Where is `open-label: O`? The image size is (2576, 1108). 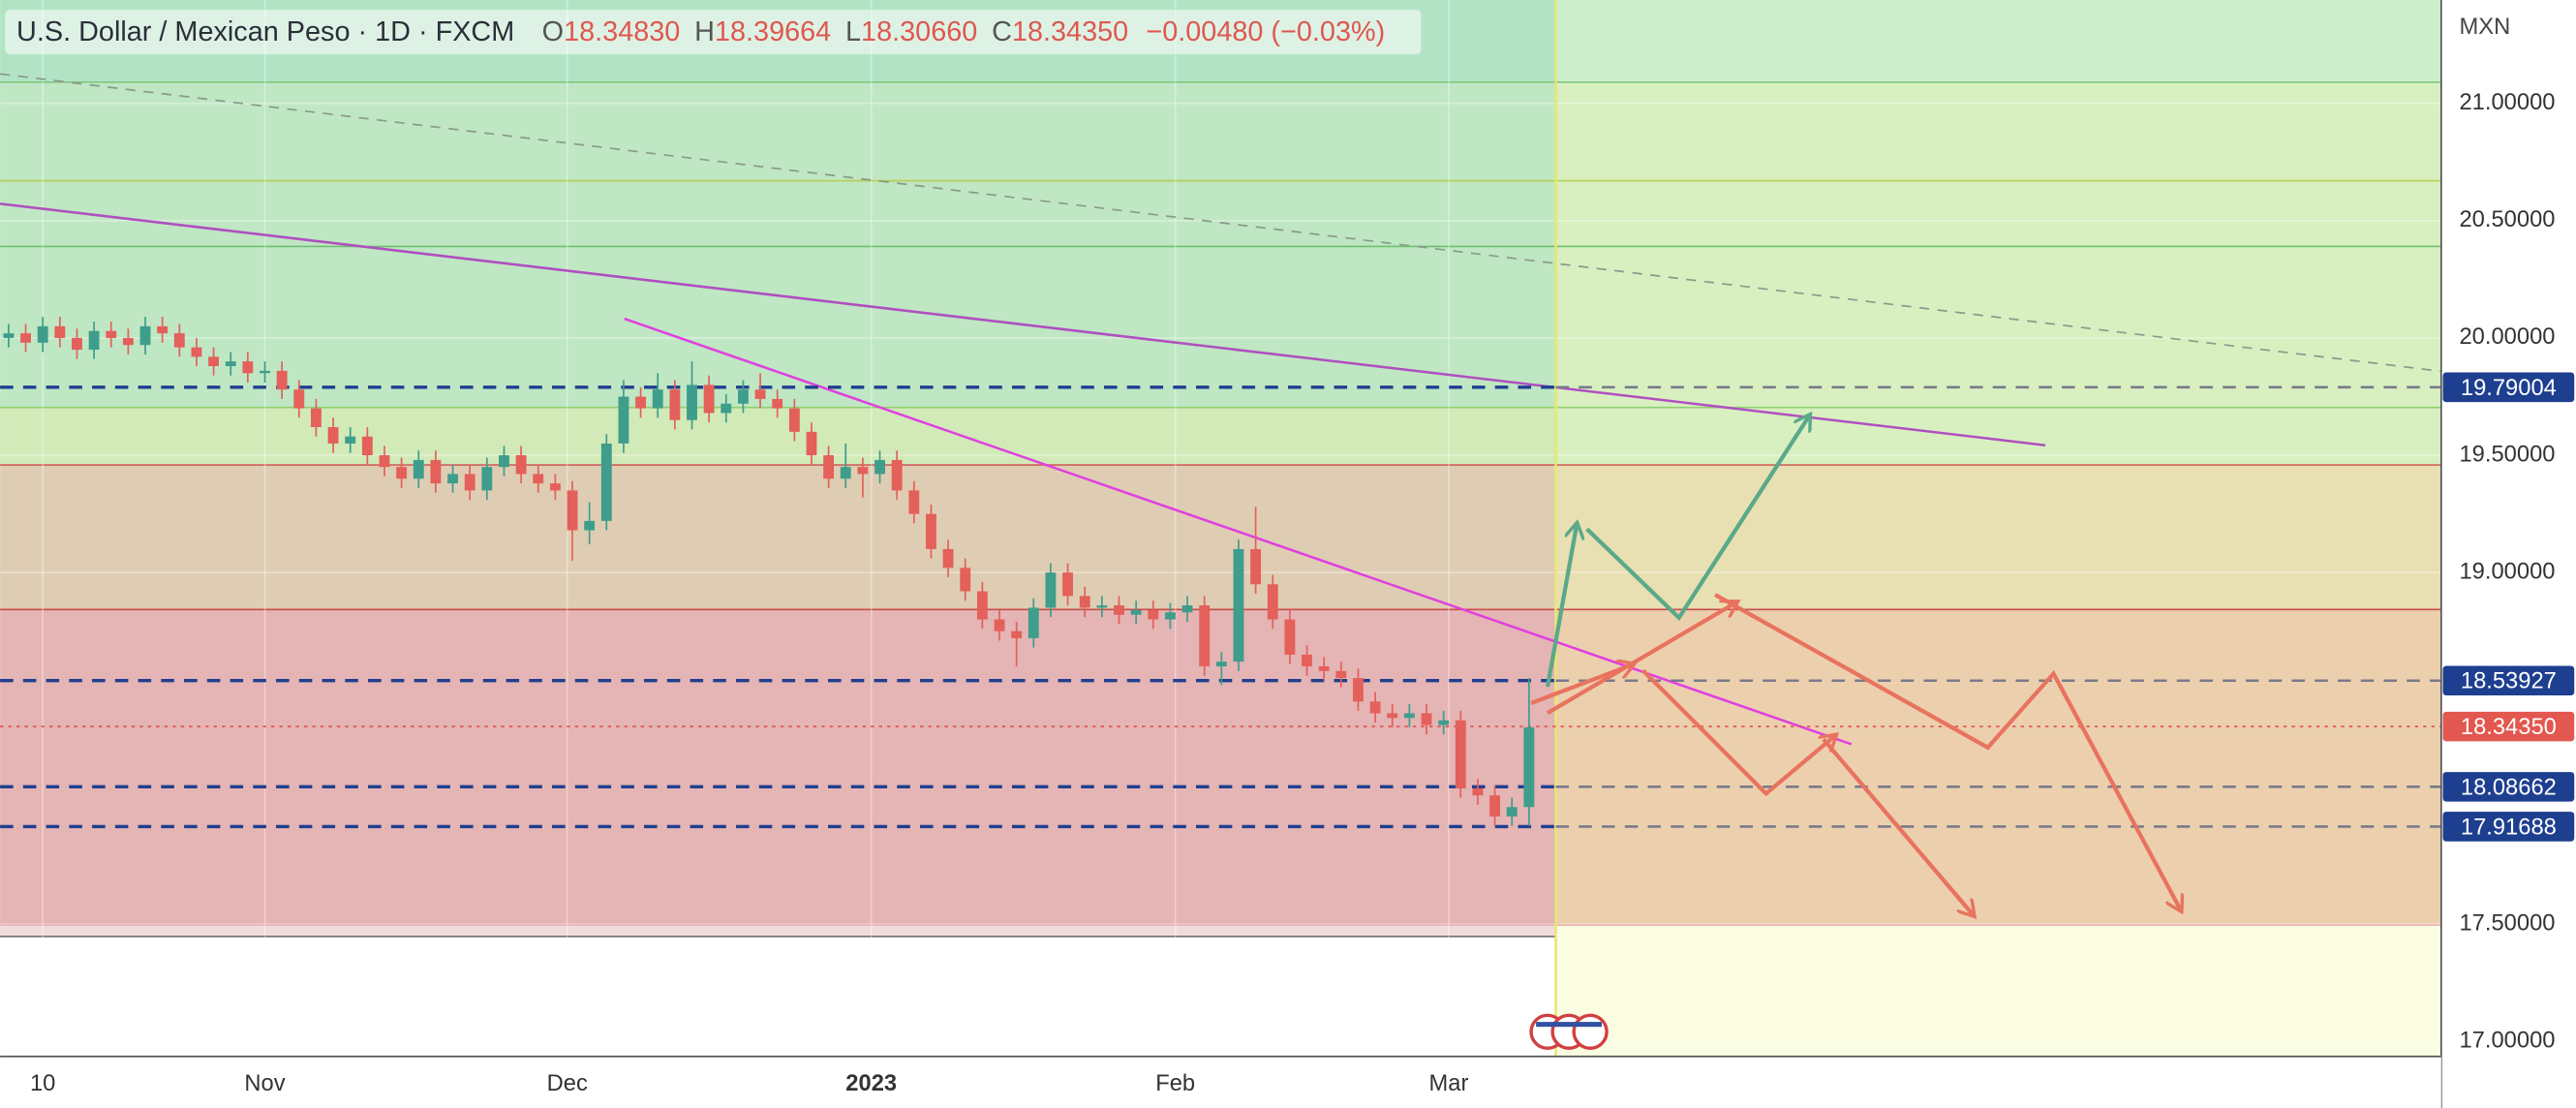 open-label: O is located at coordinates (553, 31).